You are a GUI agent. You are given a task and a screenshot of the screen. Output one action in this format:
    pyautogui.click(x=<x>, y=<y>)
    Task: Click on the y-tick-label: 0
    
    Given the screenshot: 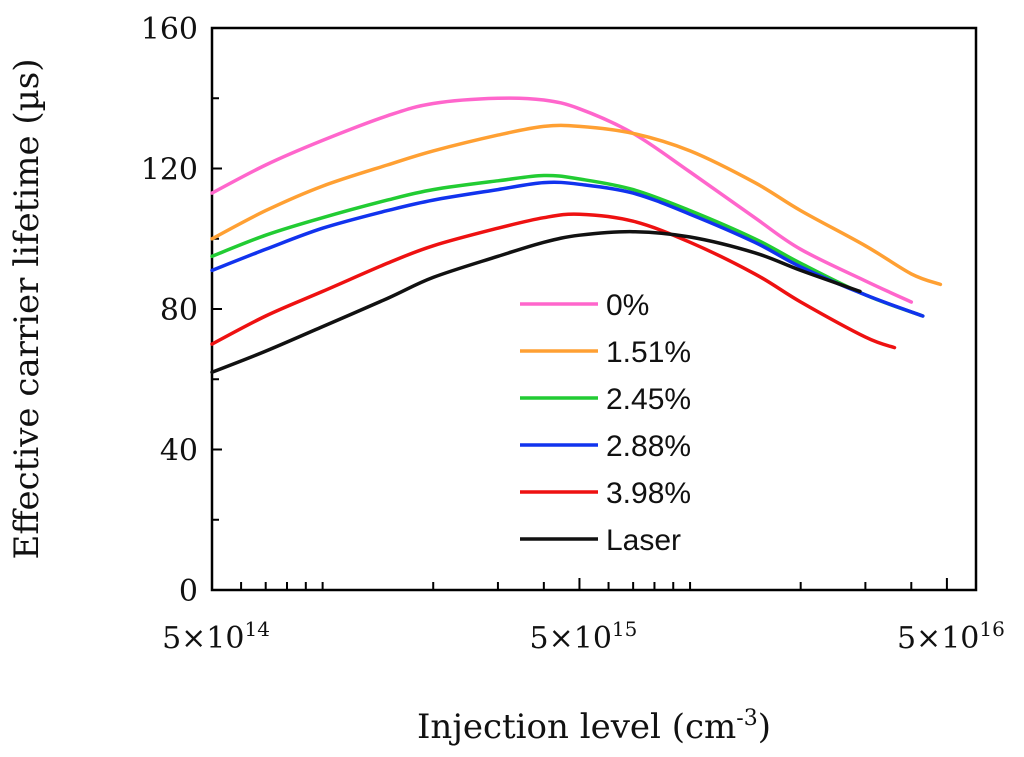 What is the action you would take?
    pyautogui.click(x=188, y=591)
    